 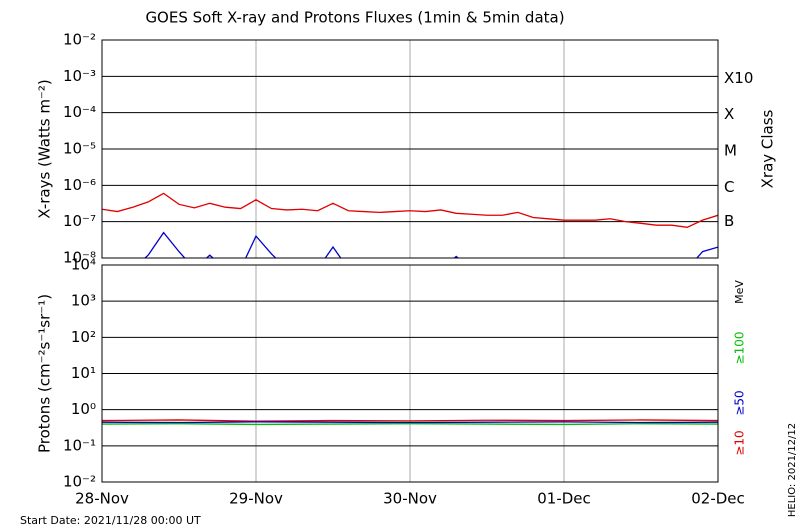 I want to click on class-label: C, so click(x=729, y=187).